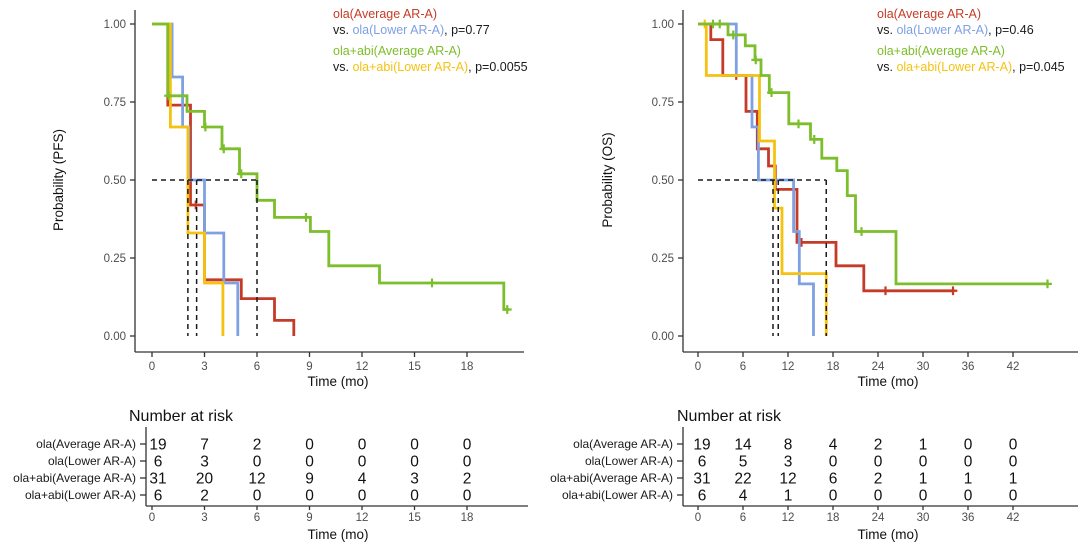 The width and height of the screenshot is (1080, 547). What do you see at coordinates (968, 518) in the screenshot?
I see `os-risk-x-tick-label: 36` at bounding box center [968, 518].